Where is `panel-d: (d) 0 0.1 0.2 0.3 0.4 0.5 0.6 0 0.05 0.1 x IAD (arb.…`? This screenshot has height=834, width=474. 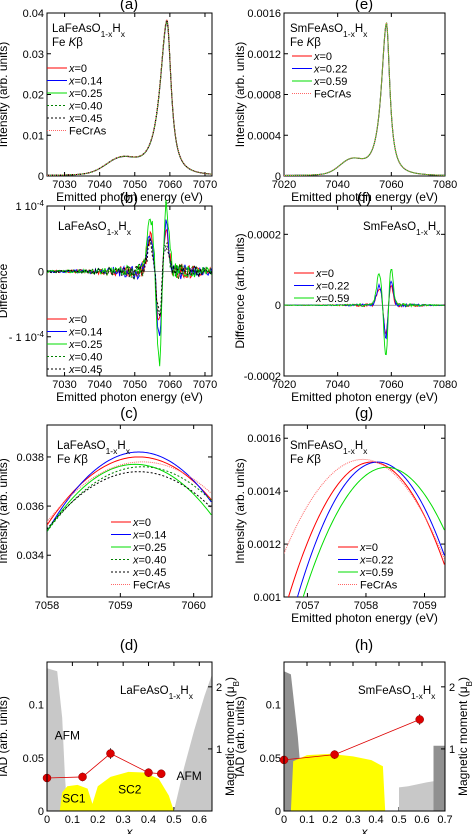 panel-d: (d) 0 0.1 0.2 0.3 0.4 0.5 0.6 0 0.05 0.1 x IAD (arb.… is located at coordinates (120, 735).